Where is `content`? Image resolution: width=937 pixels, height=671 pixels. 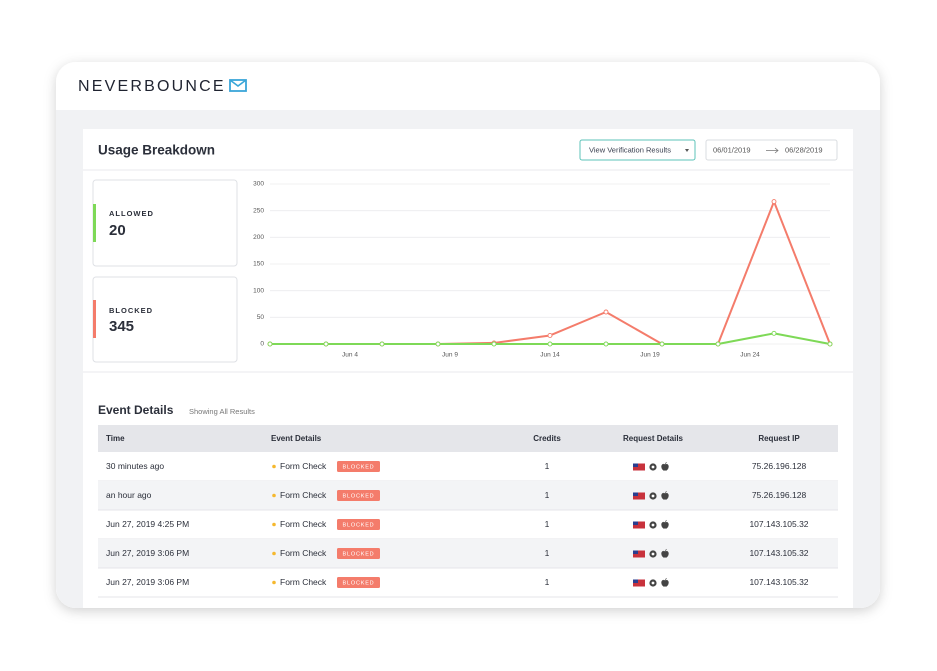 content is located at coordinates (468, 539).